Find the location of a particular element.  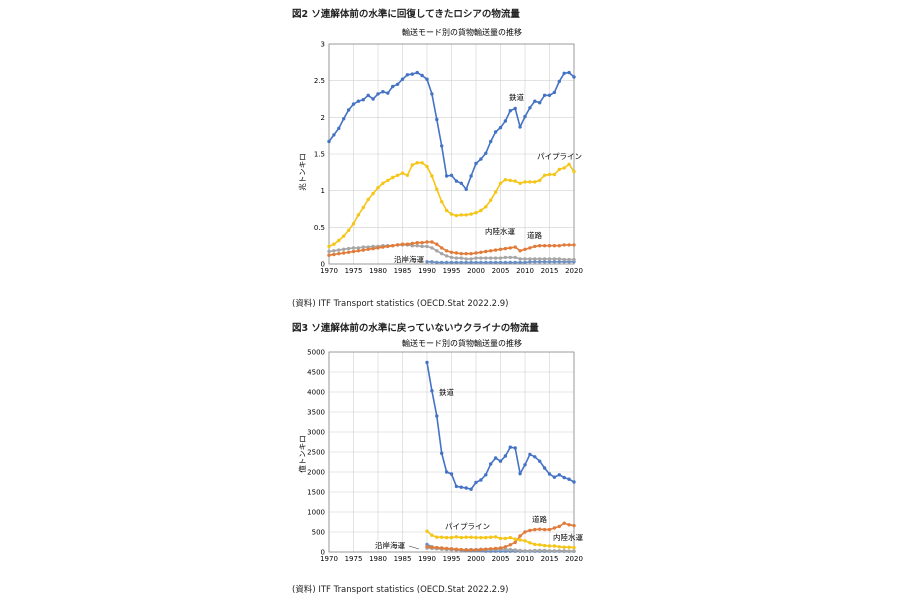

plot-frame is located at coordinates (451, 452).